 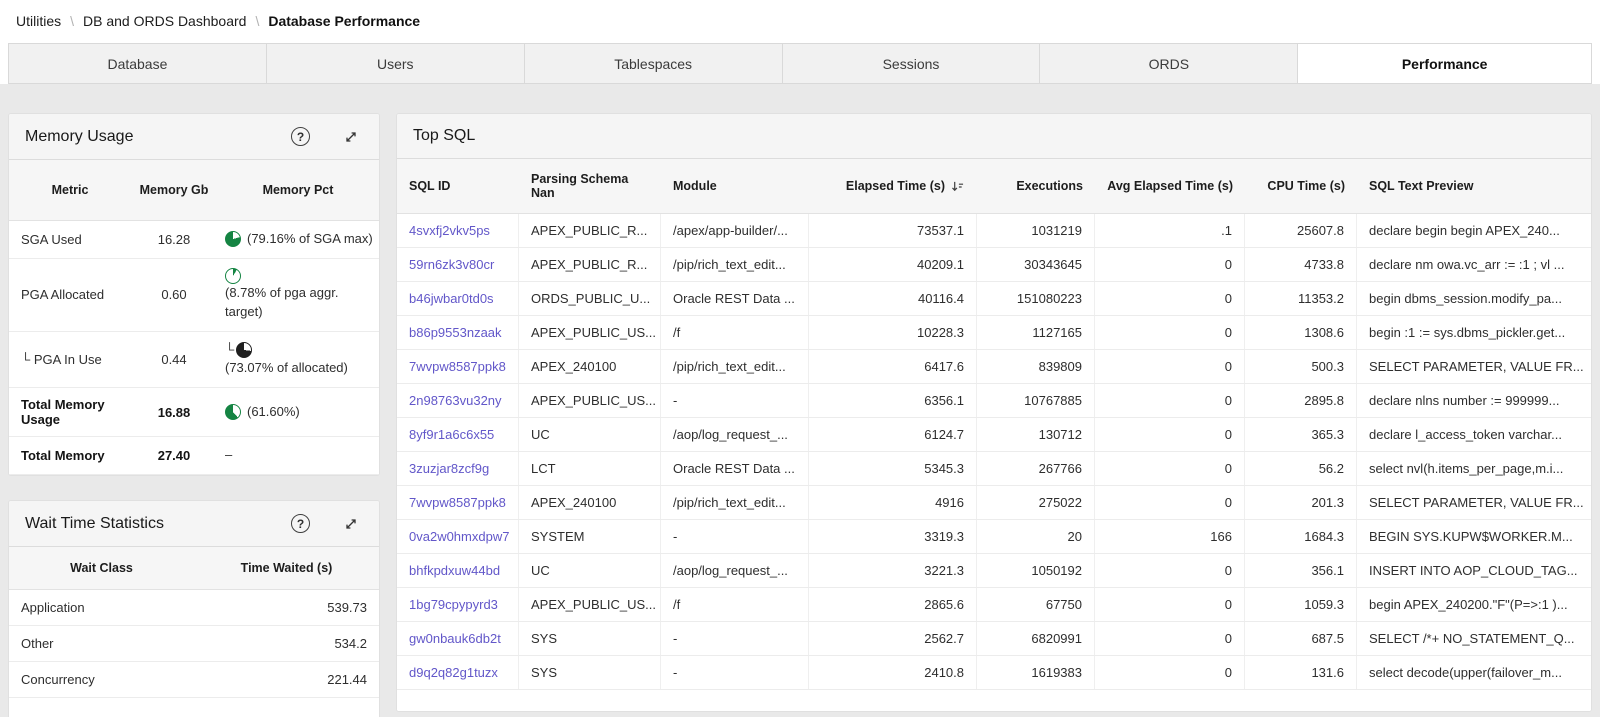 What do you see at coordinates (1170, 536) in the screenshot?
I see `avg-elapsed-time-cell: 166` at bounding box center [1170, 536].